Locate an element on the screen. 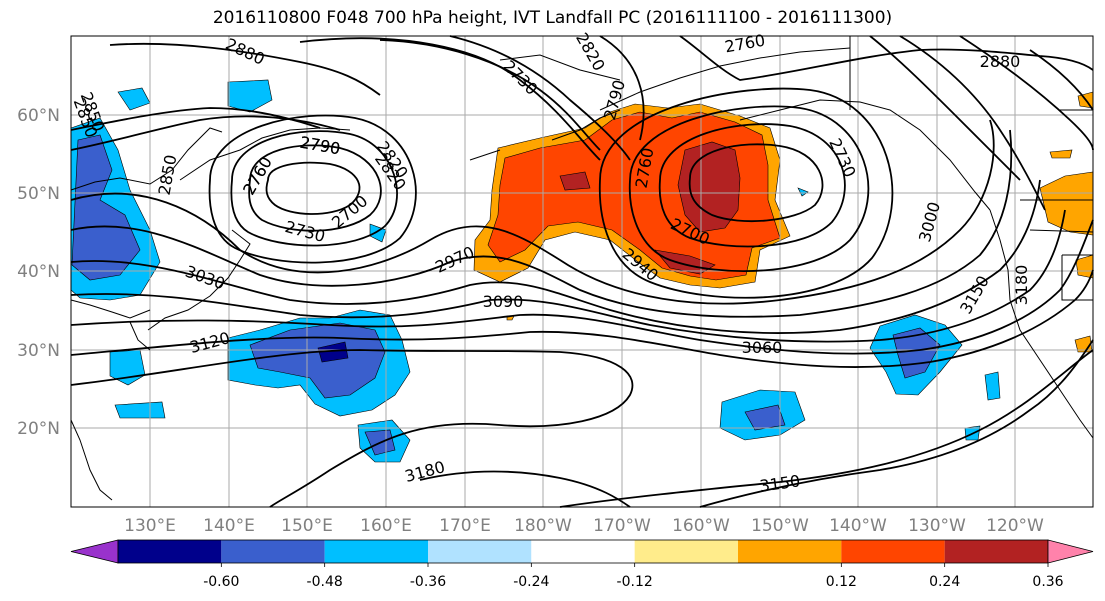 The width and height of the screenshot is (1105, 601). colorbar-tick-label: -0.24 is located at coordinates (531, 582).